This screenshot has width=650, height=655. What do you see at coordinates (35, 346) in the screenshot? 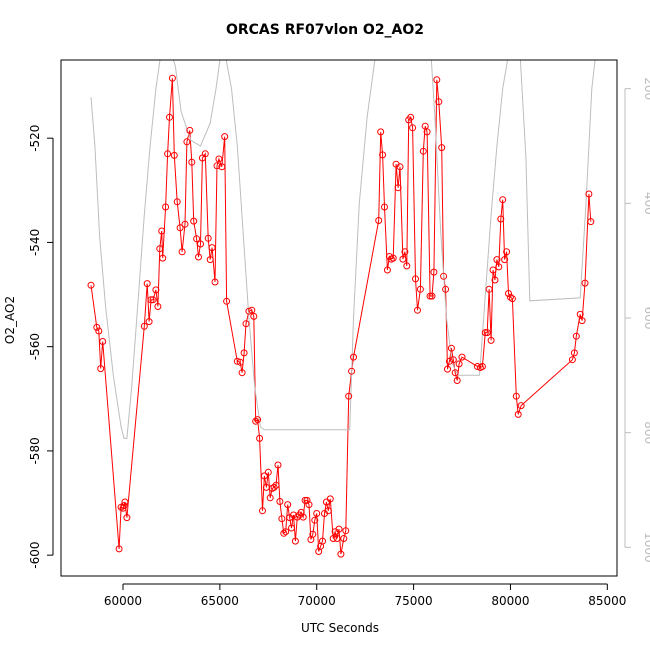
I see `y-tick-label: -560` at bounding box center [35, 346].